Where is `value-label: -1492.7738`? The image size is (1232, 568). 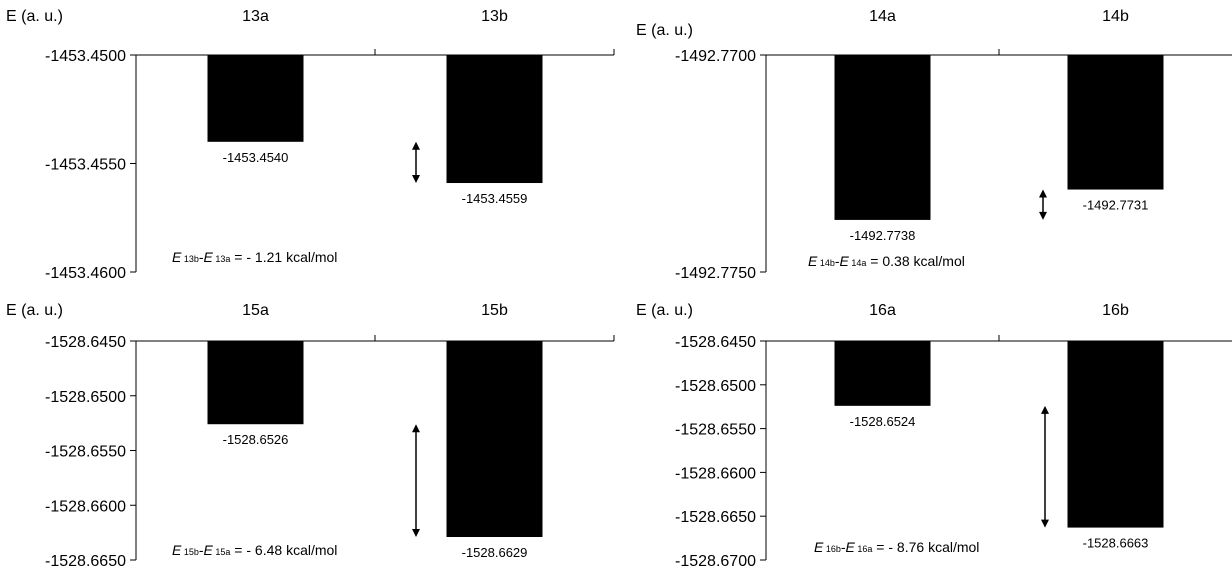
value-label: -1492.7738 is located at coordinates (883, 235).